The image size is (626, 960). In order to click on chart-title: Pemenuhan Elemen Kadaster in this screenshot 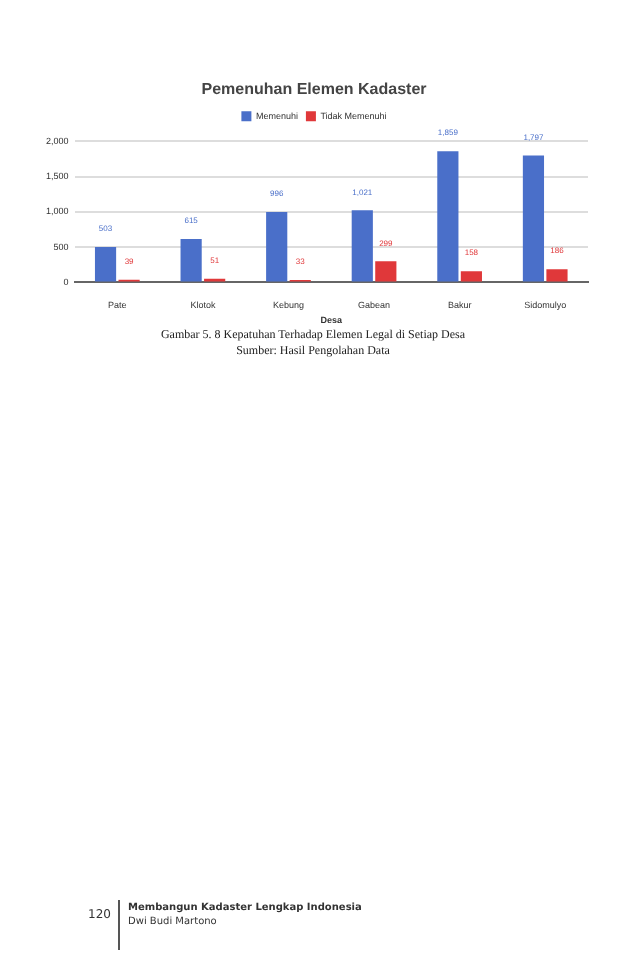, I will do `click(314, 89)`.